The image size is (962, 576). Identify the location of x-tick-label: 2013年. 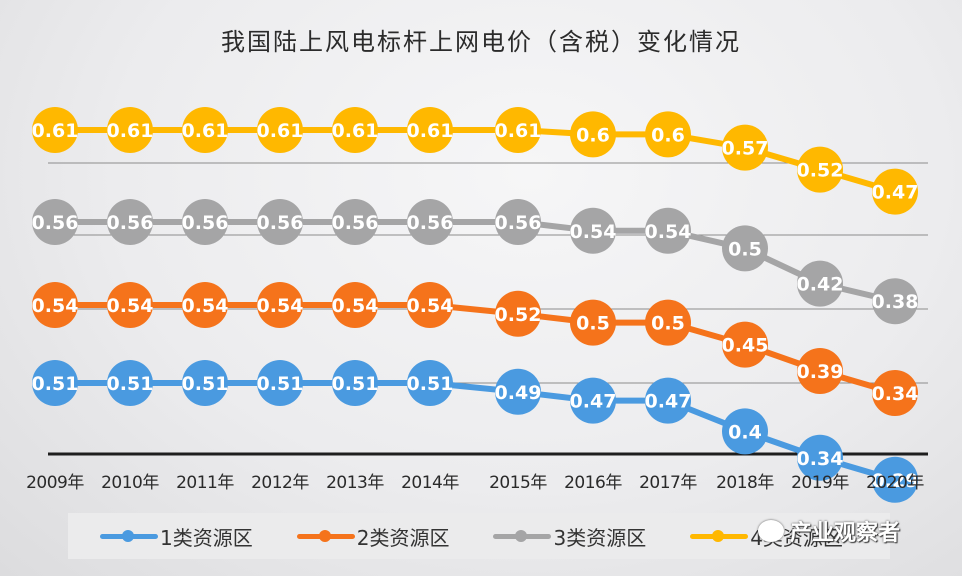
(355, 483).